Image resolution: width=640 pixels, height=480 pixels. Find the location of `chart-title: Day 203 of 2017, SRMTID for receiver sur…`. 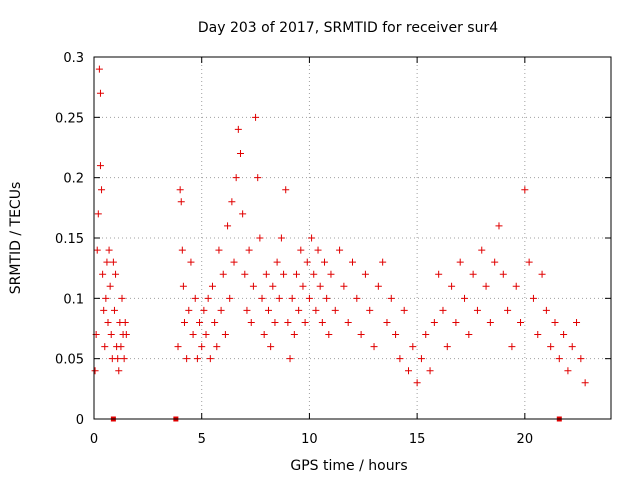

chart-title: Day 203 of 2017, SRMTID for receiver sur… is located at coordinates (348, 28).